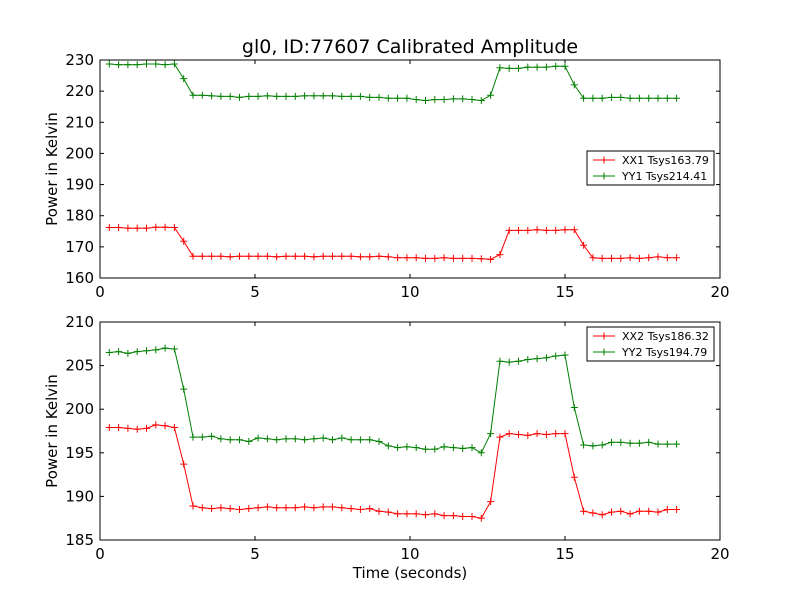 This screenshot has height=600, width=800. Describe the element at coordinates (79, 453) in the screenshot. I see `y-tick-label: 195` at that location.